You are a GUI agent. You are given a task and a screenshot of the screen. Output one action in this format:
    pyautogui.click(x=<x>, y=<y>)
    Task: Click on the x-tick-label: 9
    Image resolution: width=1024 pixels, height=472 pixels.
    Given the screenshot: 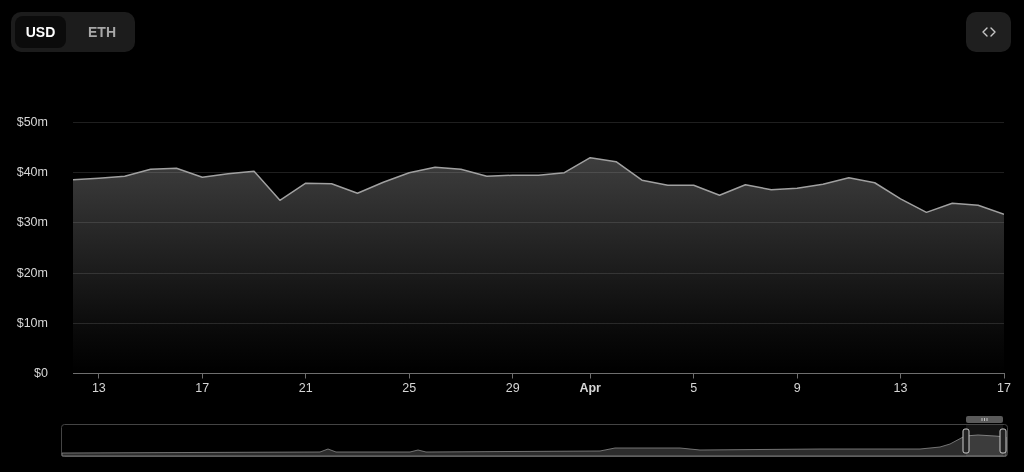 What is the action you would take?
    pyautogui.click(x=797, y=388)
    